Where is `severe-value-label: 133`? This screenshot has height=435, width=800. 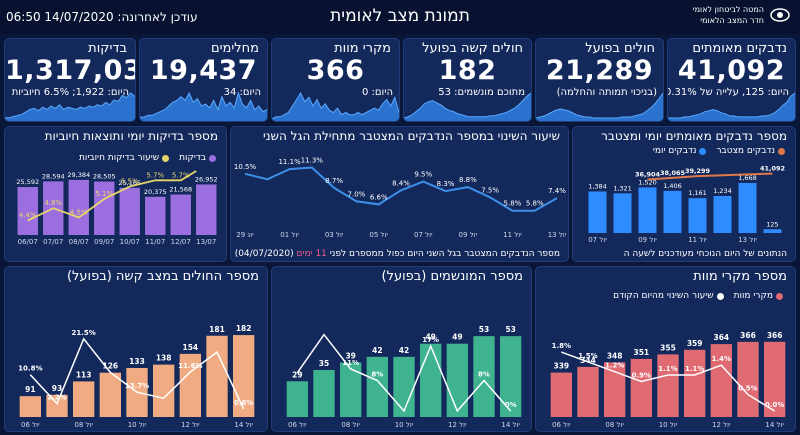
severe-value-label: 133 is located at coordinates (137, 361).